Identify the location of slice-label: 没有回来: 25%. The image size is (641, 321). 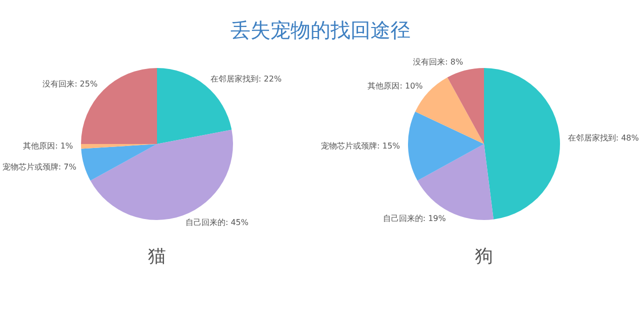
(70, 84).